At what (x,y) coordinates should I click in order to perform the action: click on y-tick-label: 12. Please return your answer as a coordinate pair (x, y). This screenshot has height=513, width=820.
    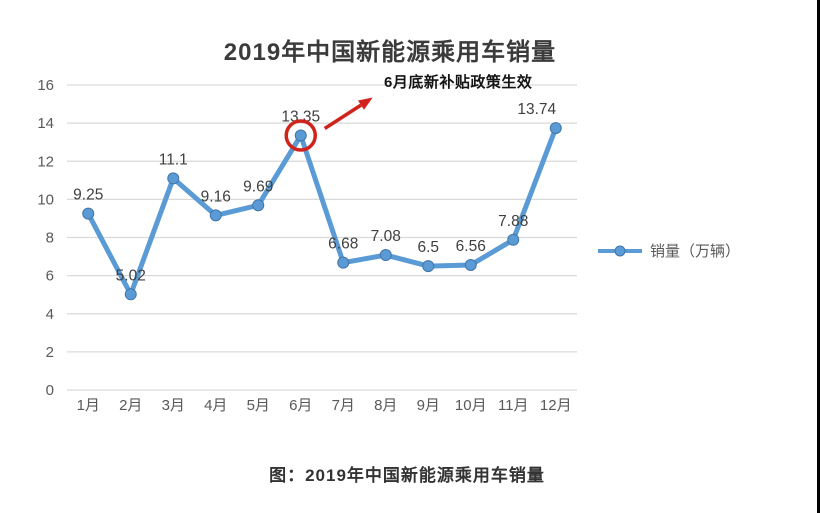
    Looking at the image, I should click on (45, 161).